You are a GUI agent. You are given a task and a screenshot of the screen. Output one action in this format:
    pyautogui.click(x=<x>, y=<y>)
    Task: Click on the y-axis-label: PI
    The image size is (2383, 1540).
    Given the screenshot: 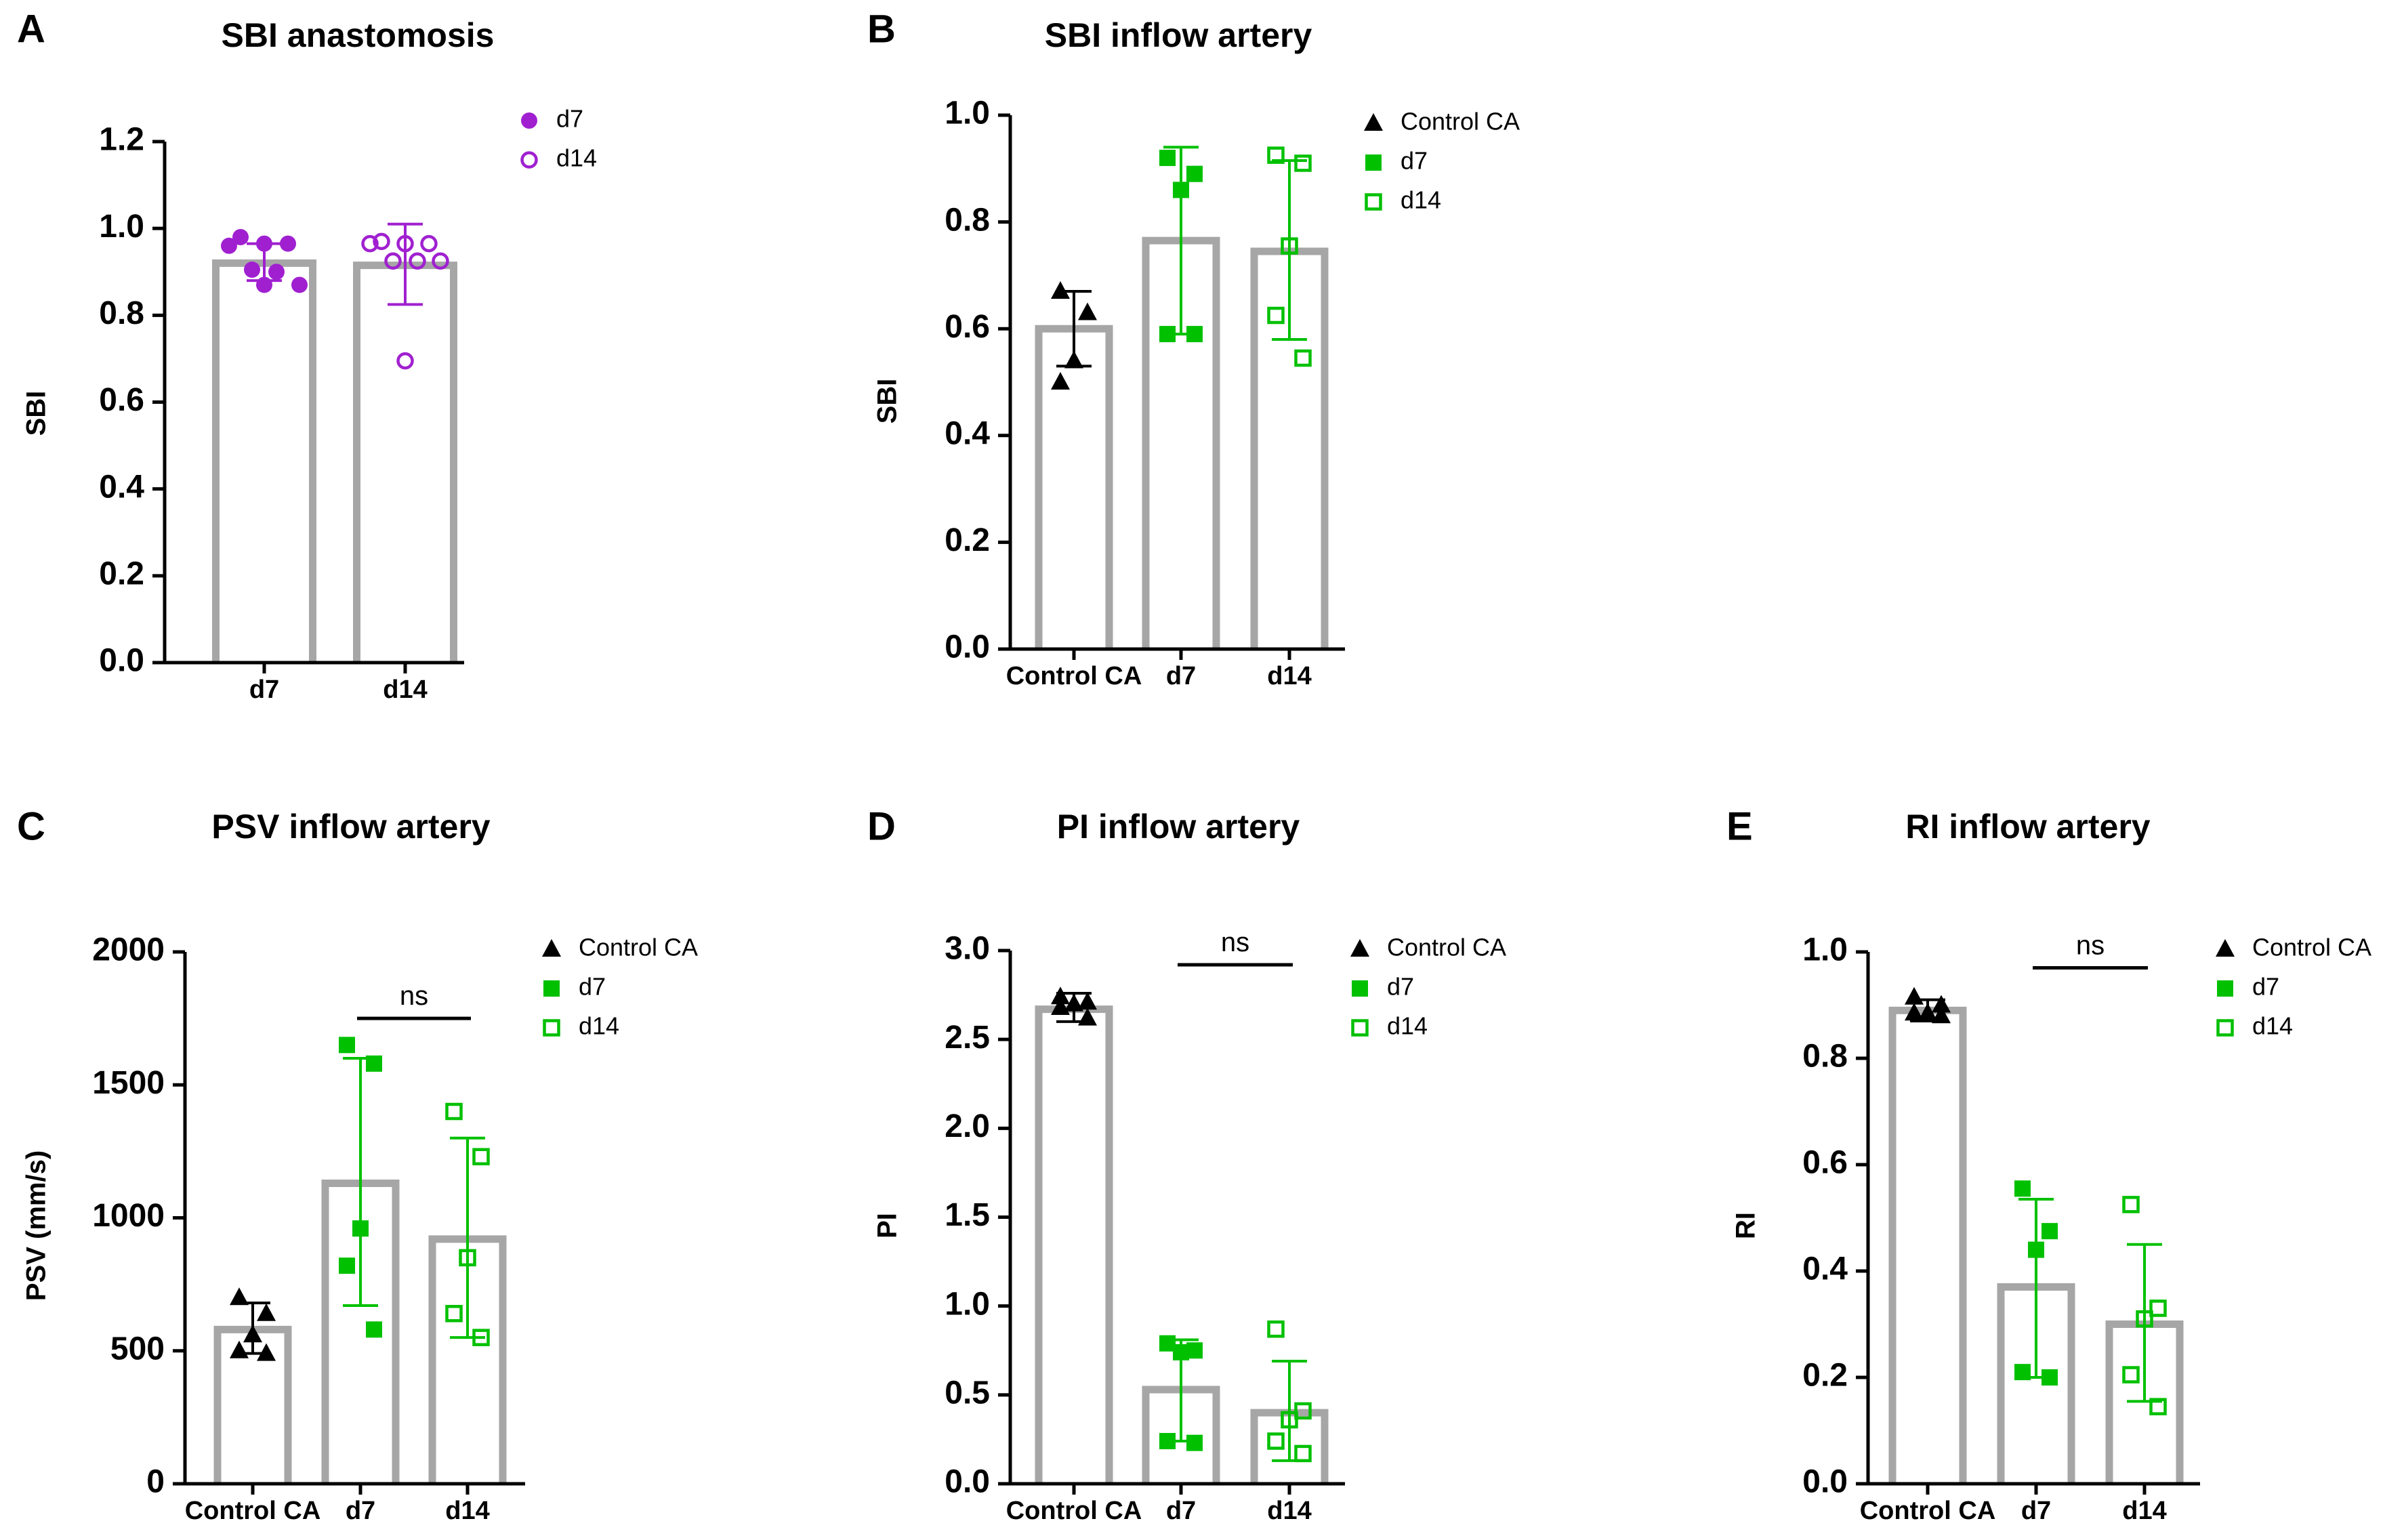 What is the action you would take?
    pyautogui.click(x=888, y=1226)
    